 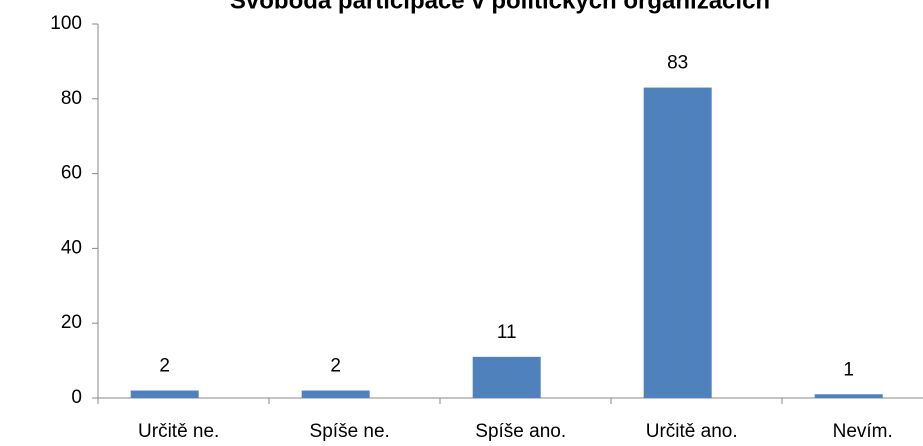 What do you see at coordinates (71, 247) in the screenshot?
I see `y-tick-label: 40` at bounding box center [71, 247].